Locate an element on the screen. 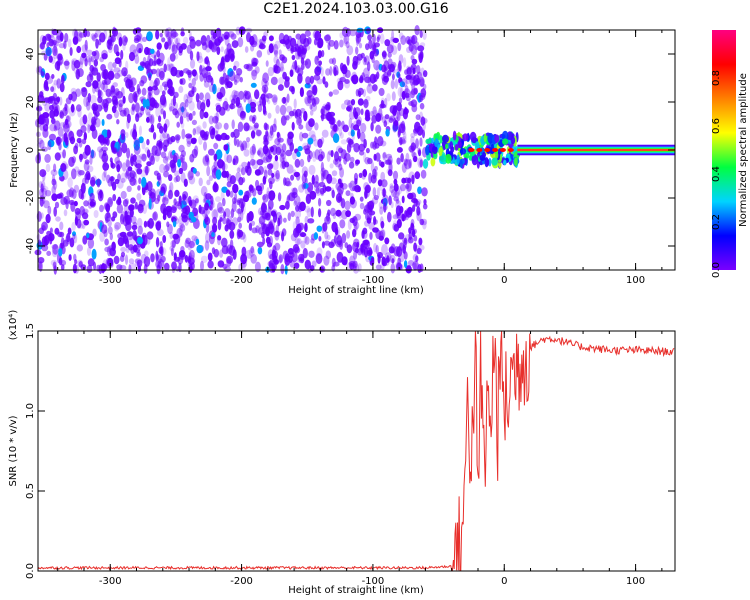  spectrogram-y-axis-label: Frequency (Hz) is located at coordinates (14, 150).